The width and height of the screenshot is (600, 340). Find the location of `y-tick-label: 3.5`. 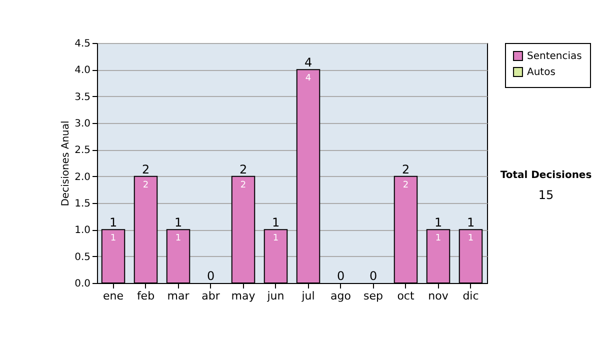

y-tick-label: 3.5 is located at coordinates (82, 97).